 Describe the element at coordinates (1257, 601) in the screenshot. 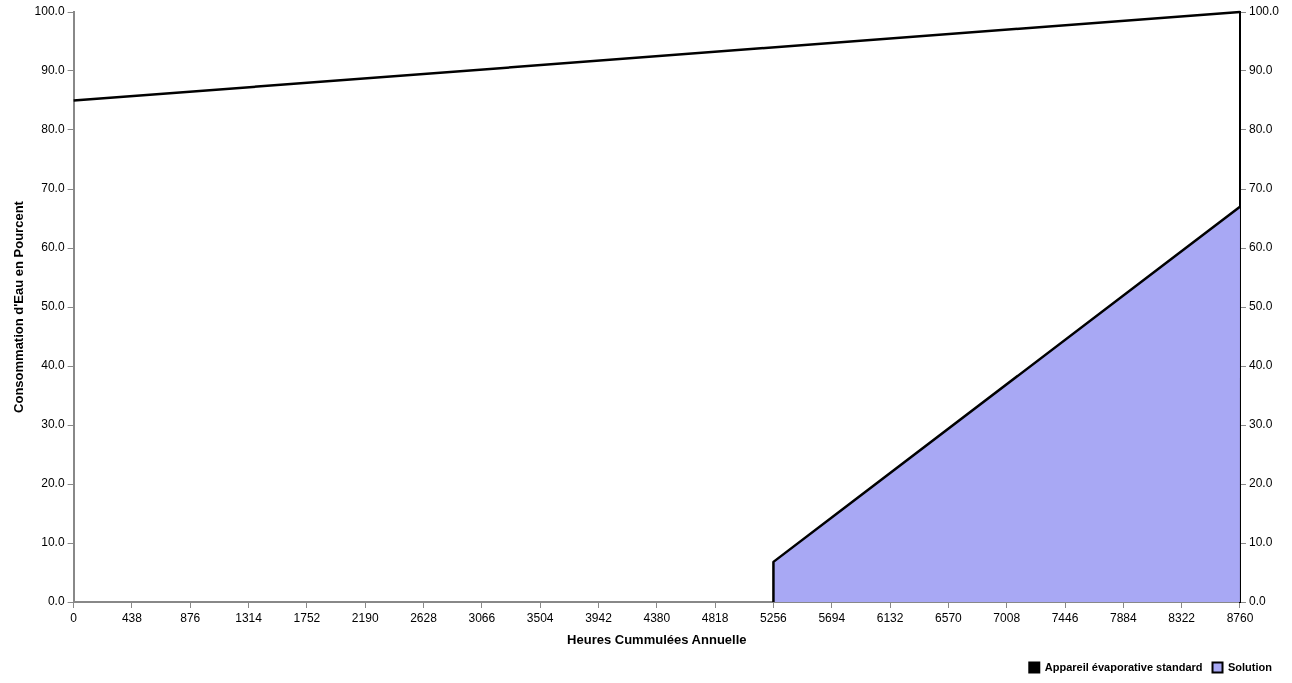

I see `y2-tick-label: 0.0` at that location.